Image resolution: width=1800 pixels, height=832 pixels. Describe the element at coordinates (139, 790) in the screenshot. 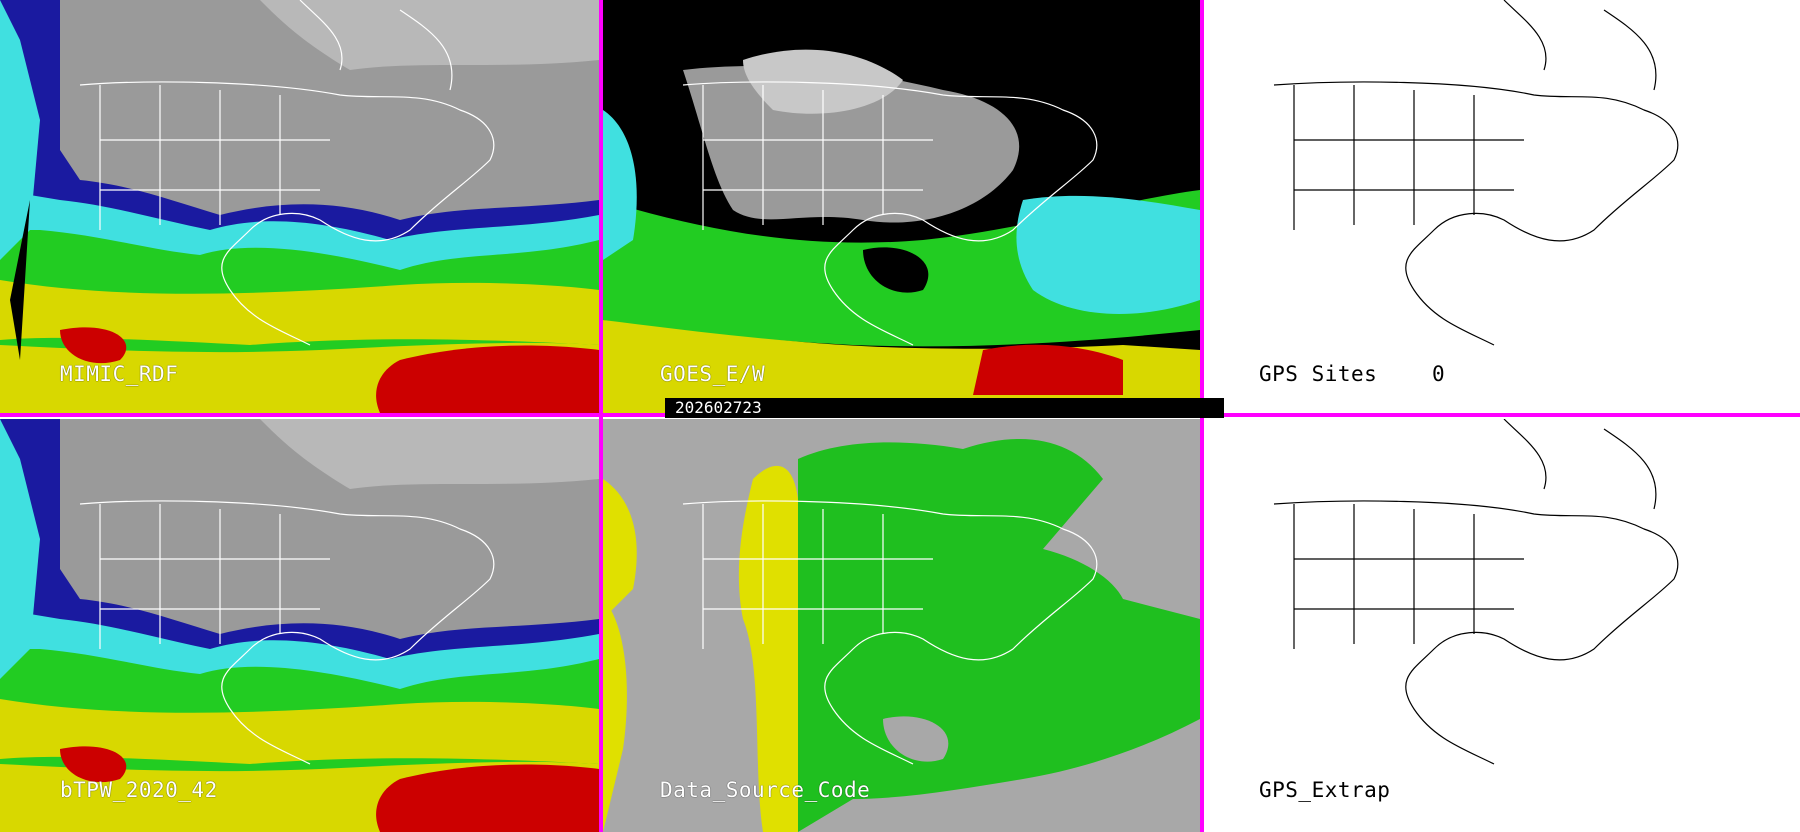

I see `panel-label: bTPW_2020_42` at that location.